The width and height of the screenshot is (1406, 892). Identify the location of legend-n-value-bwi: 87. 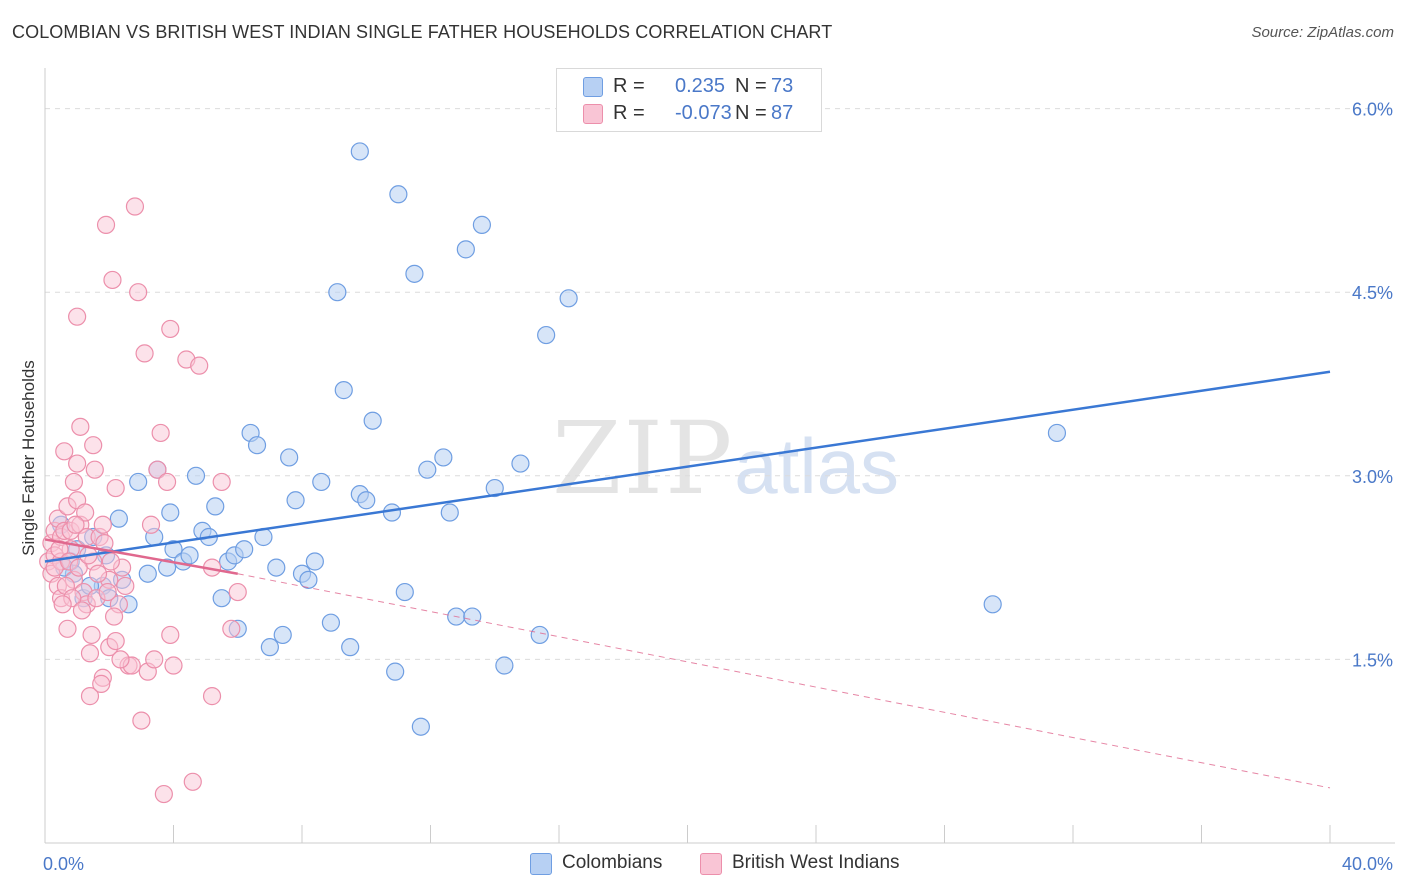
(782, 113).